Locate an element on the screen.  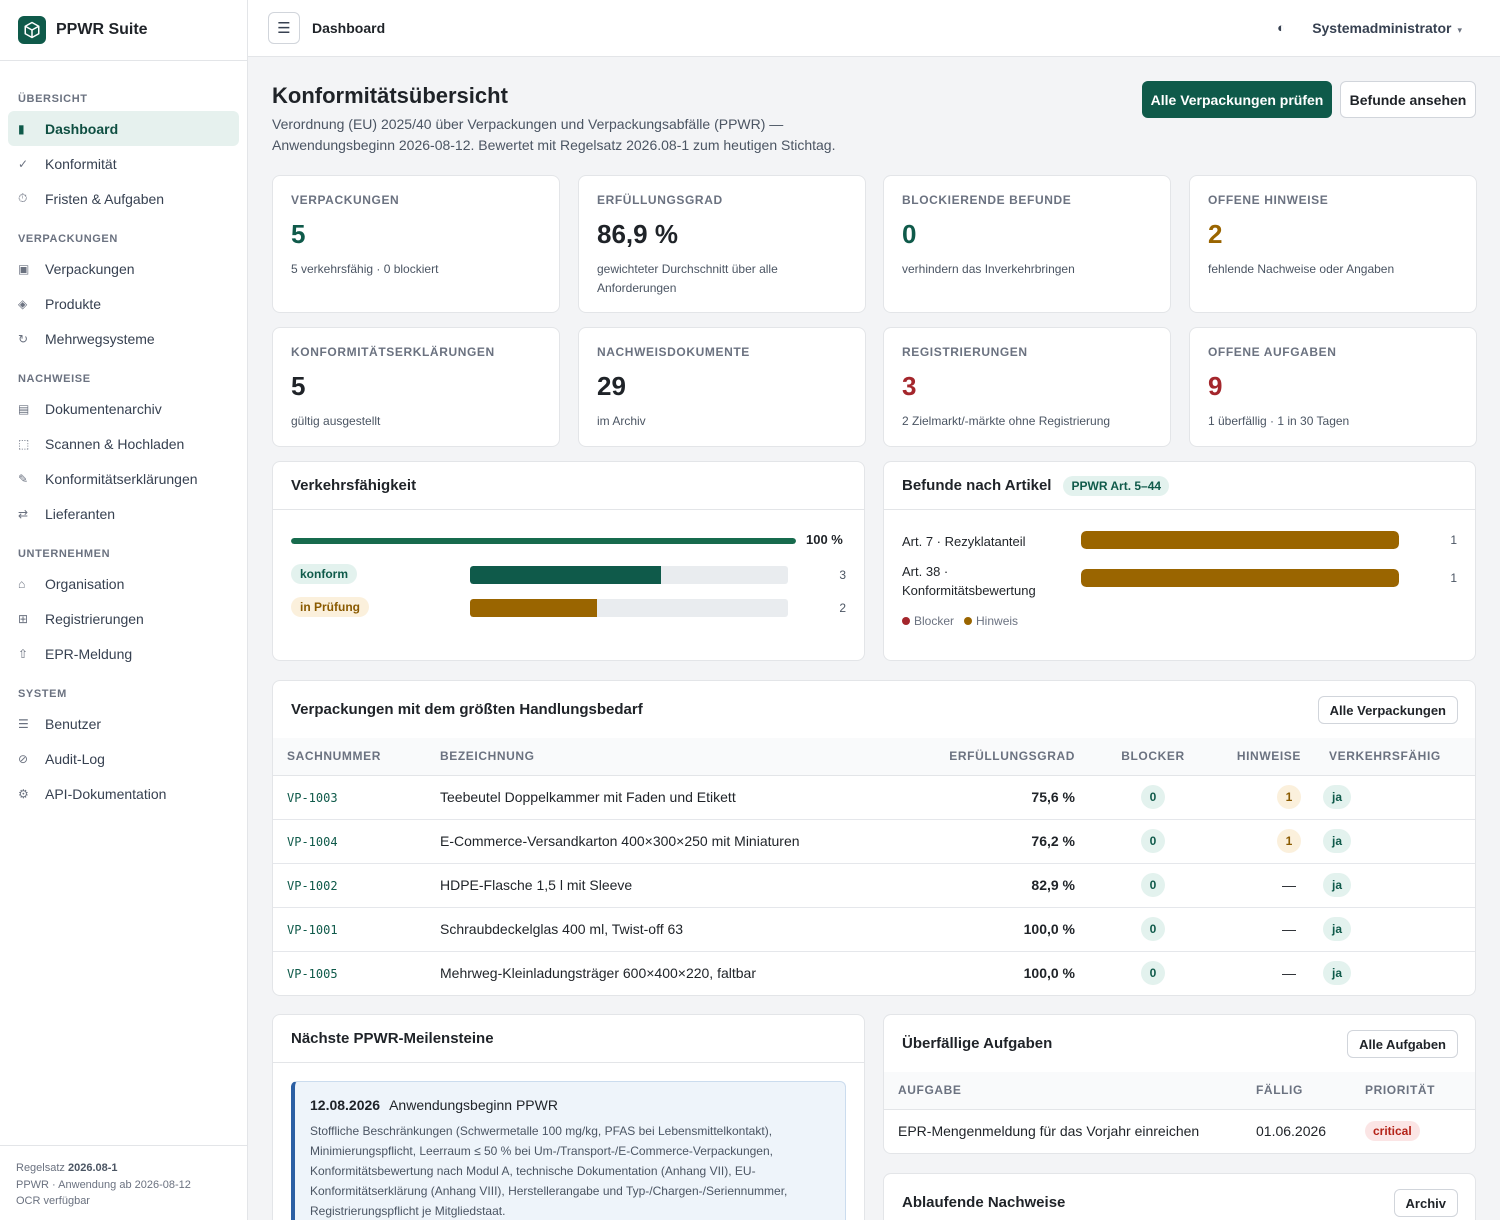
packaging-id: VP-1005 is located at coordinates (356, 973).